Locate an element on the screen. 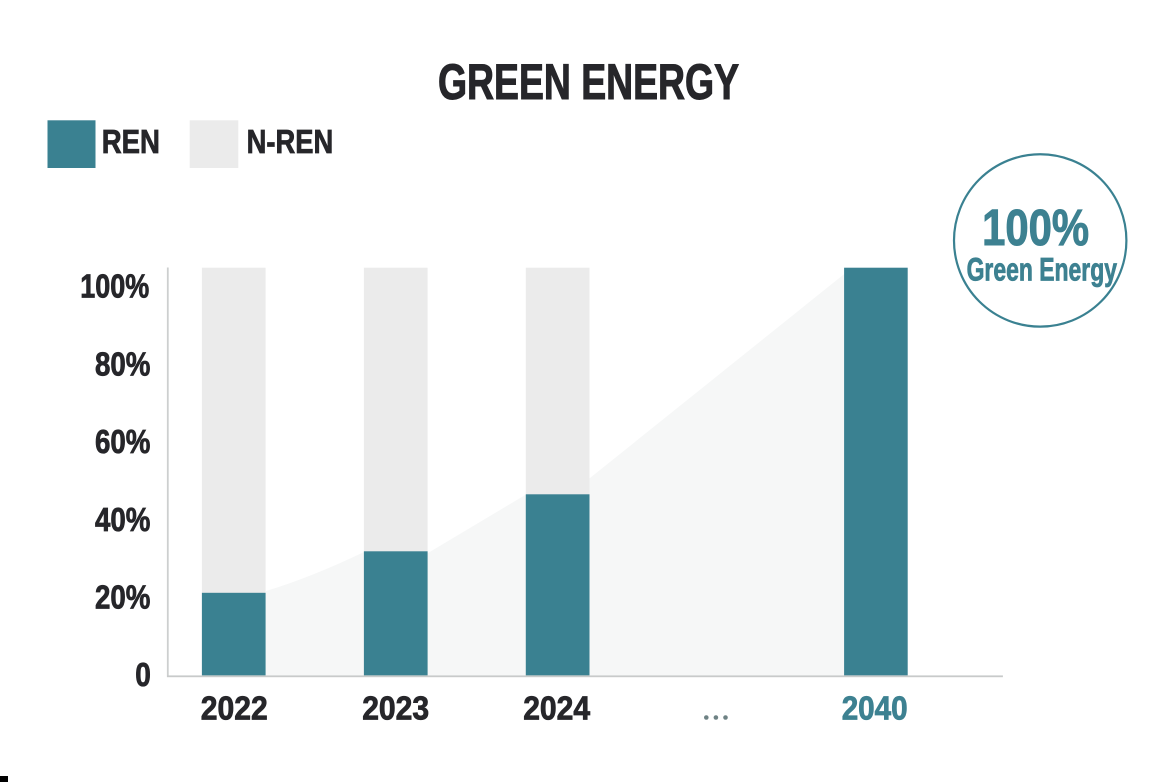 The width and height of the screenshot is (1176, 782). svg-text: REN is located at coordinates (131, 142).